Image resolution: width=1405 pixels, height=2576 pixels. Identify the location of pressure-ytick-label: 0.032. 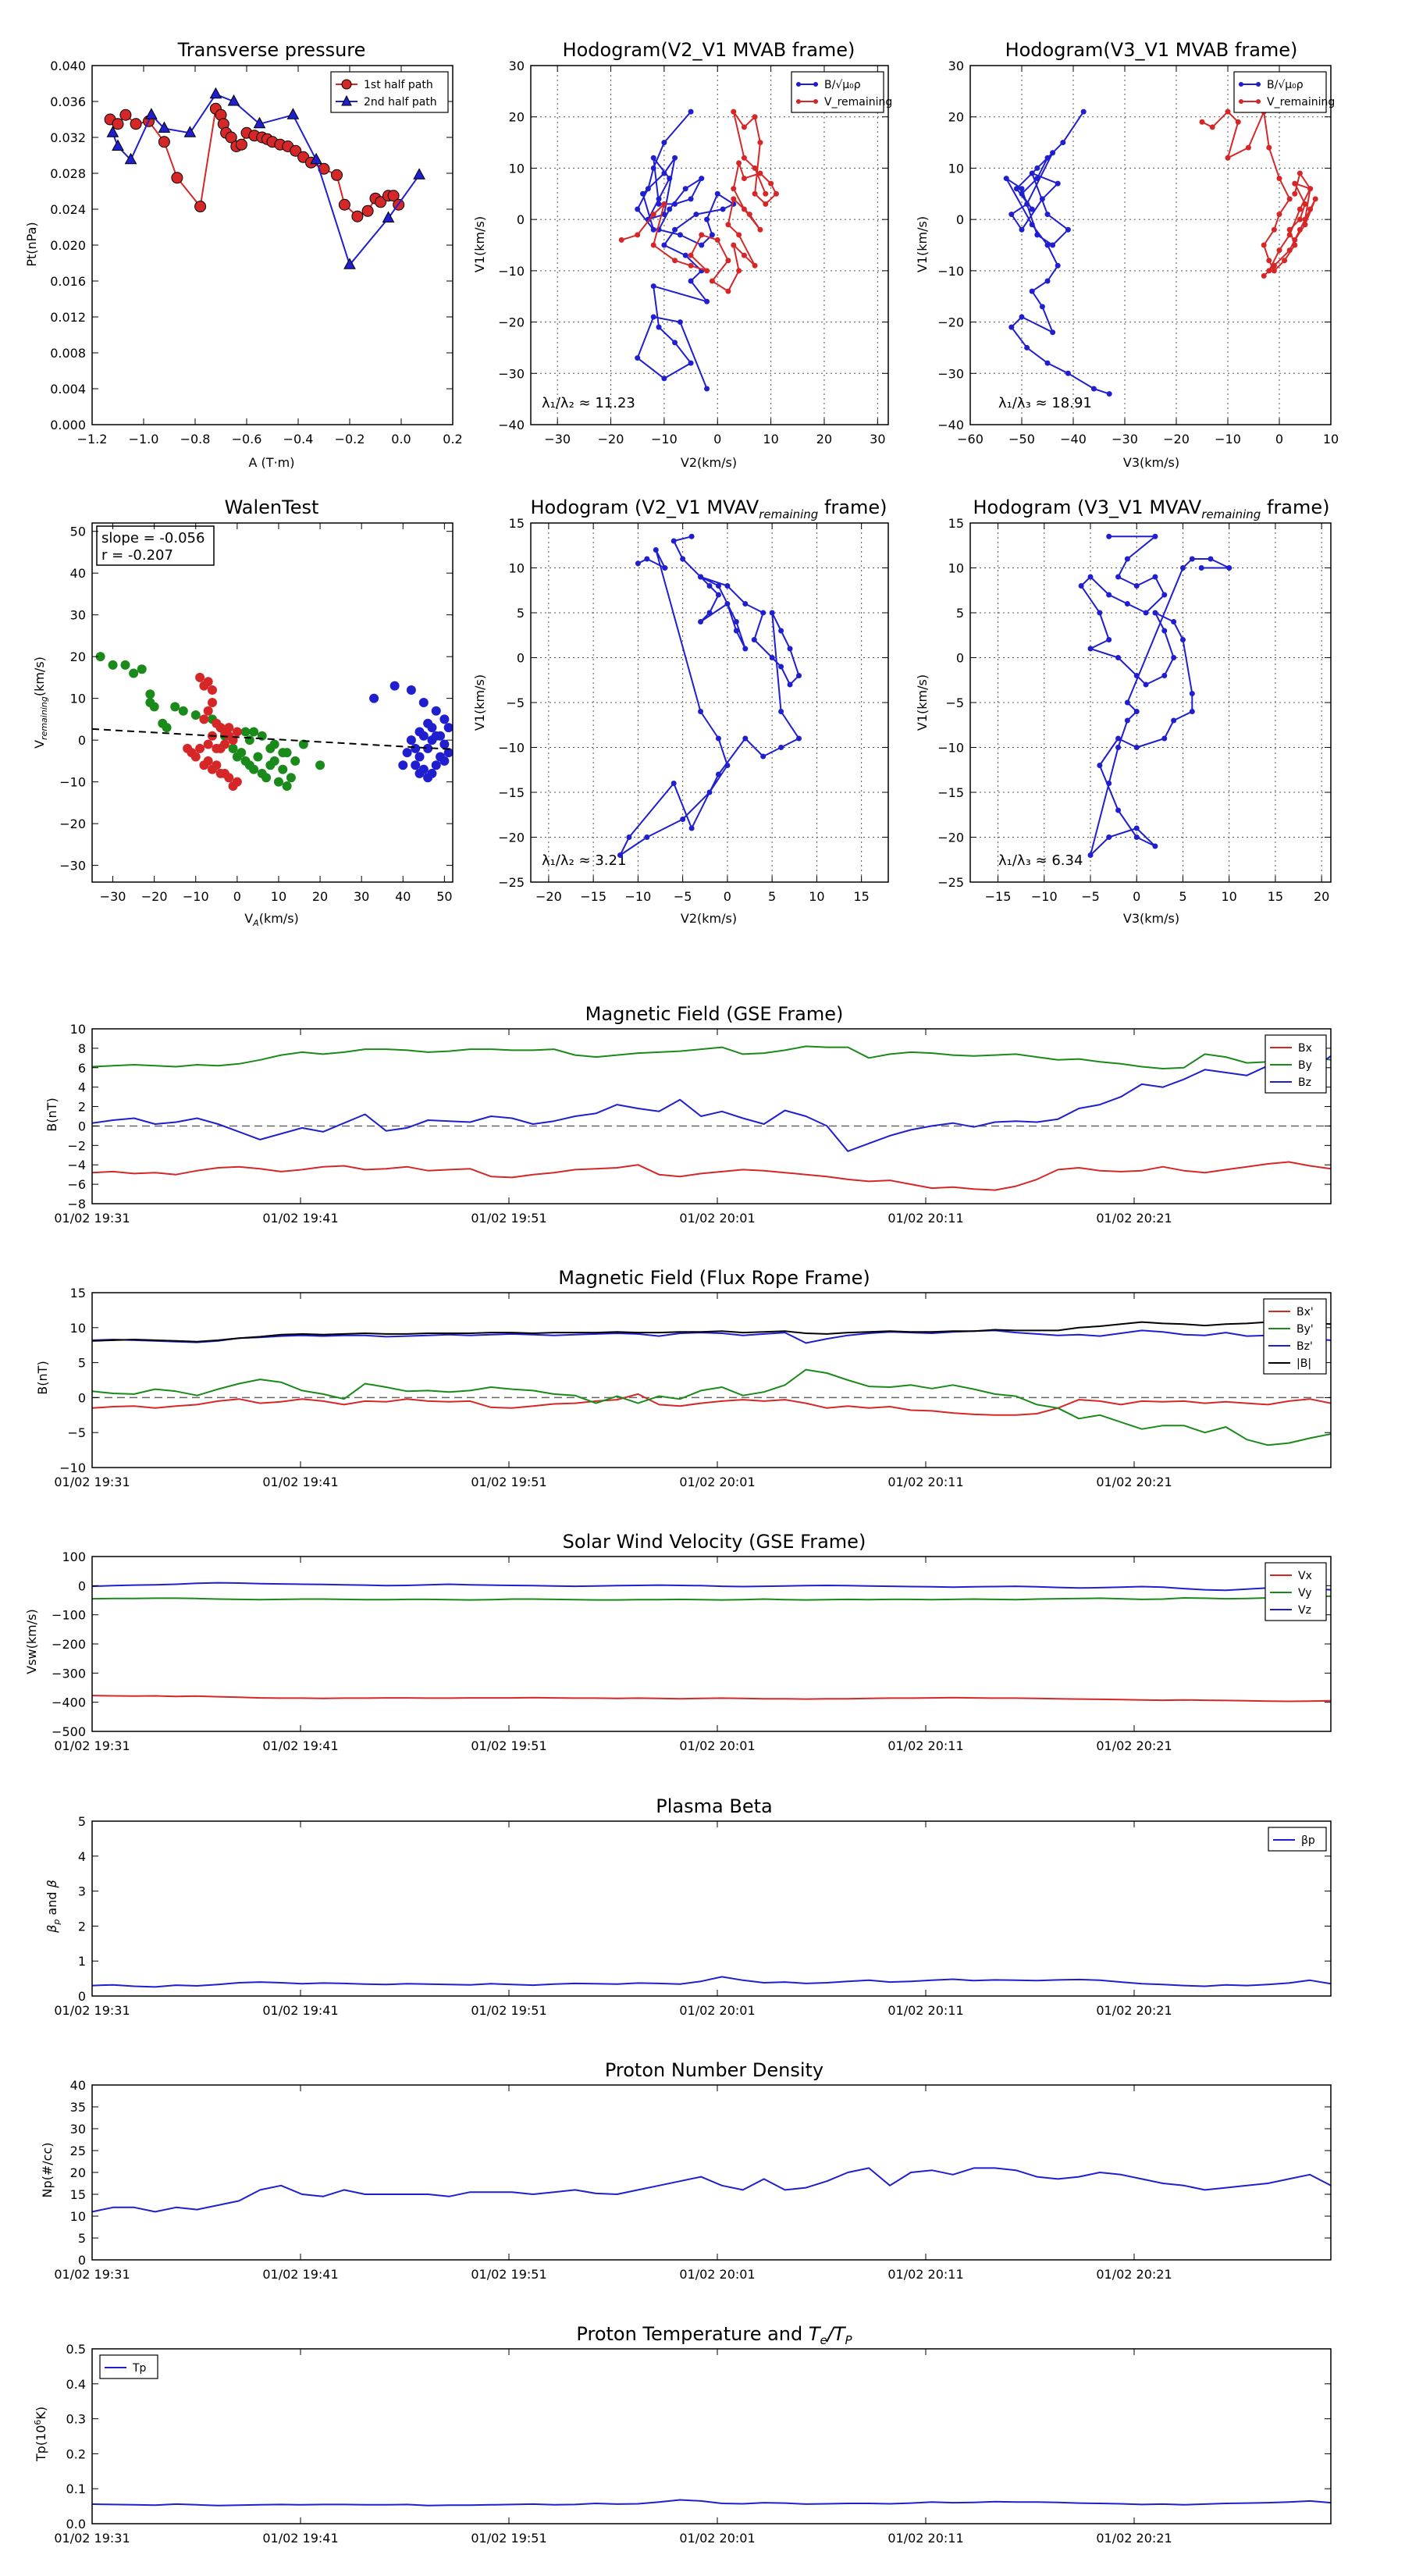
(68, 137).